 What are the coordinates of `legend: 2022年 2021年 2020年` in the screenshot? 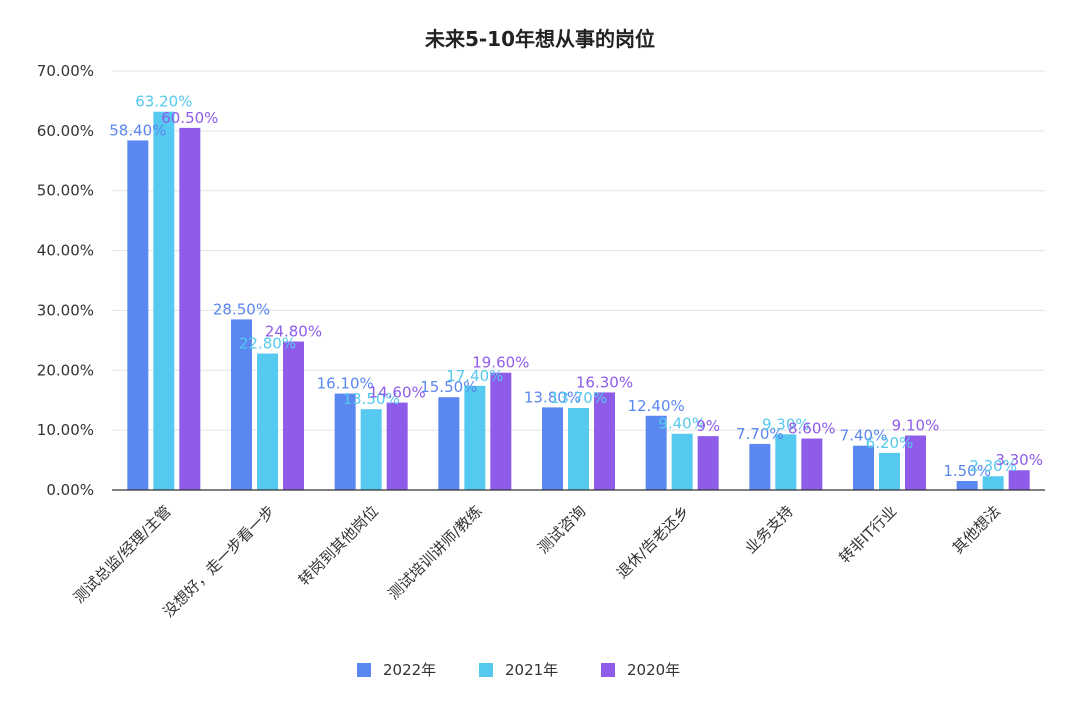 It's located at (518, 670).